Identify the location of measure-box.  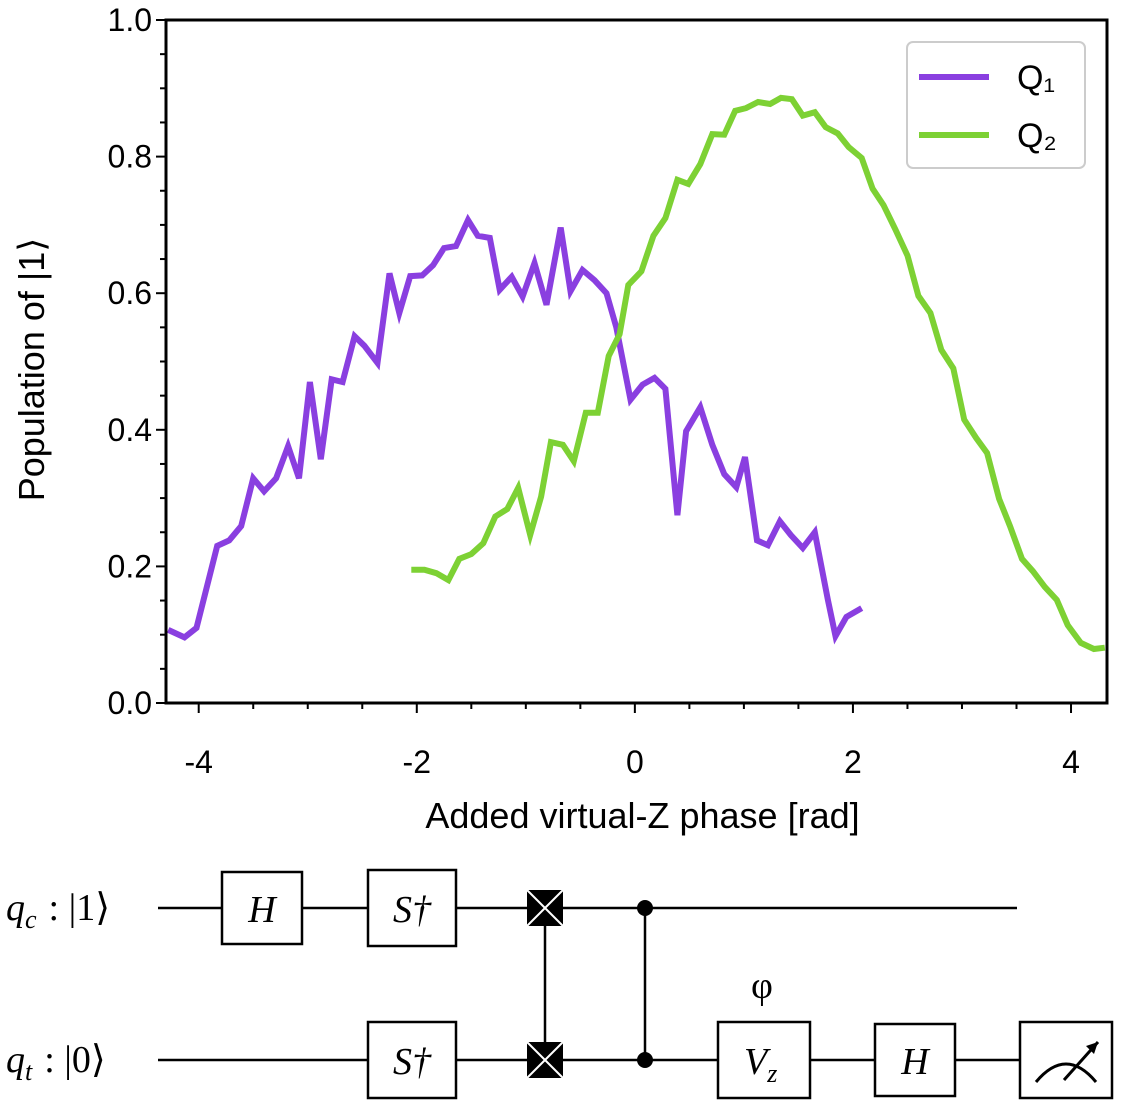
(1066, 1060).